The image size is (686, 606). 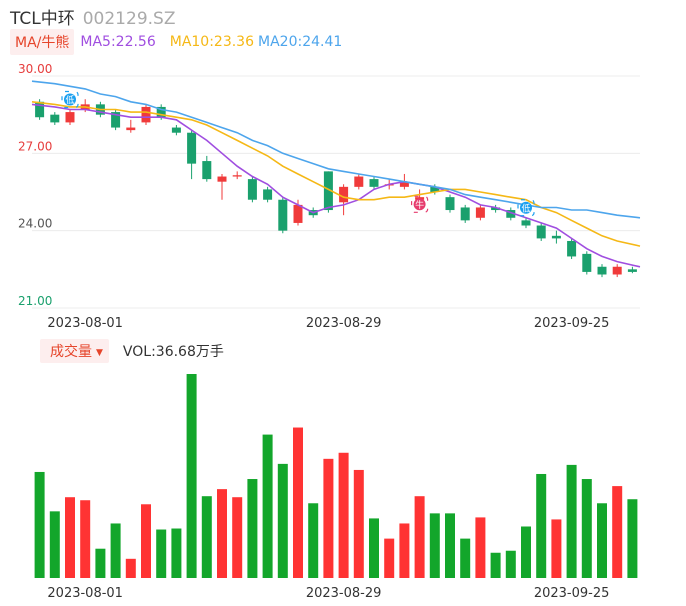 What do you see at coordinates (300, 42) in the screenshot?
I see `ma20-label: MA20:24.41` at bounding box center [300, 42].